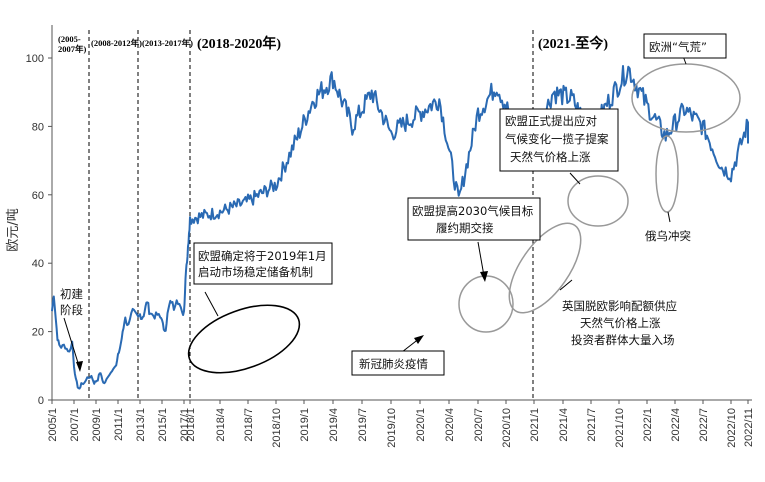 The image size is (765, 482). What do you see at coordinates (686, 98) in the screenshot?
I see `ellipse-energy-crisis` at bounding box center [686, 98].